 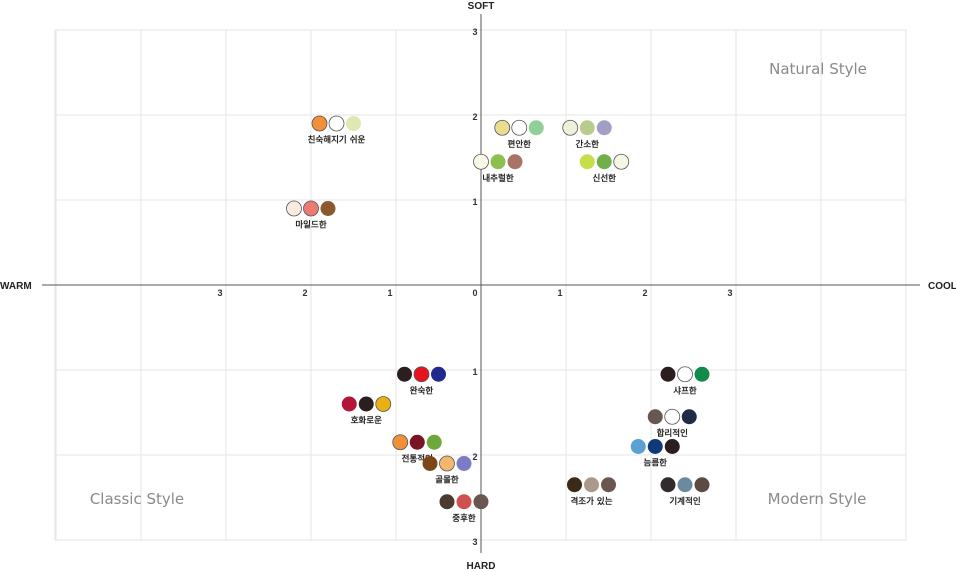 I want to click on group-label: 마일드한, so click(x=310, y=225).